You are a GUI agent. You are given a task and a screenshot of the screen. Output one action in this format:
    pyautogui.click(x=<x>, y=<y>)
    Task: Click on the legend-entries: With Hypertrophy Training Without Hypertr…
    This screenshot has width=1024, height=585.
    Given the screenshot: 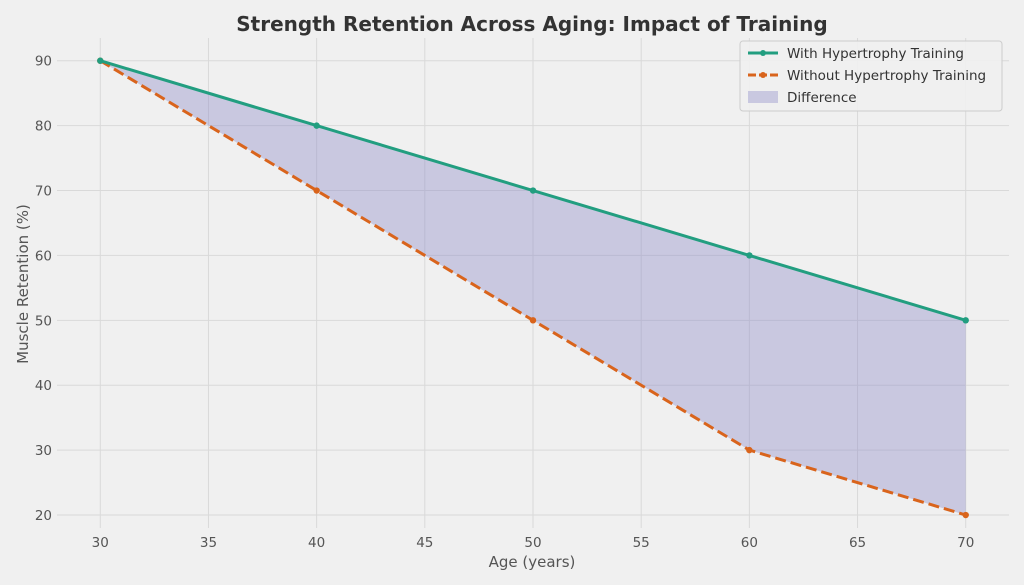 What is the action you would take?
    pyautogui.click(x=867, y=76)
    